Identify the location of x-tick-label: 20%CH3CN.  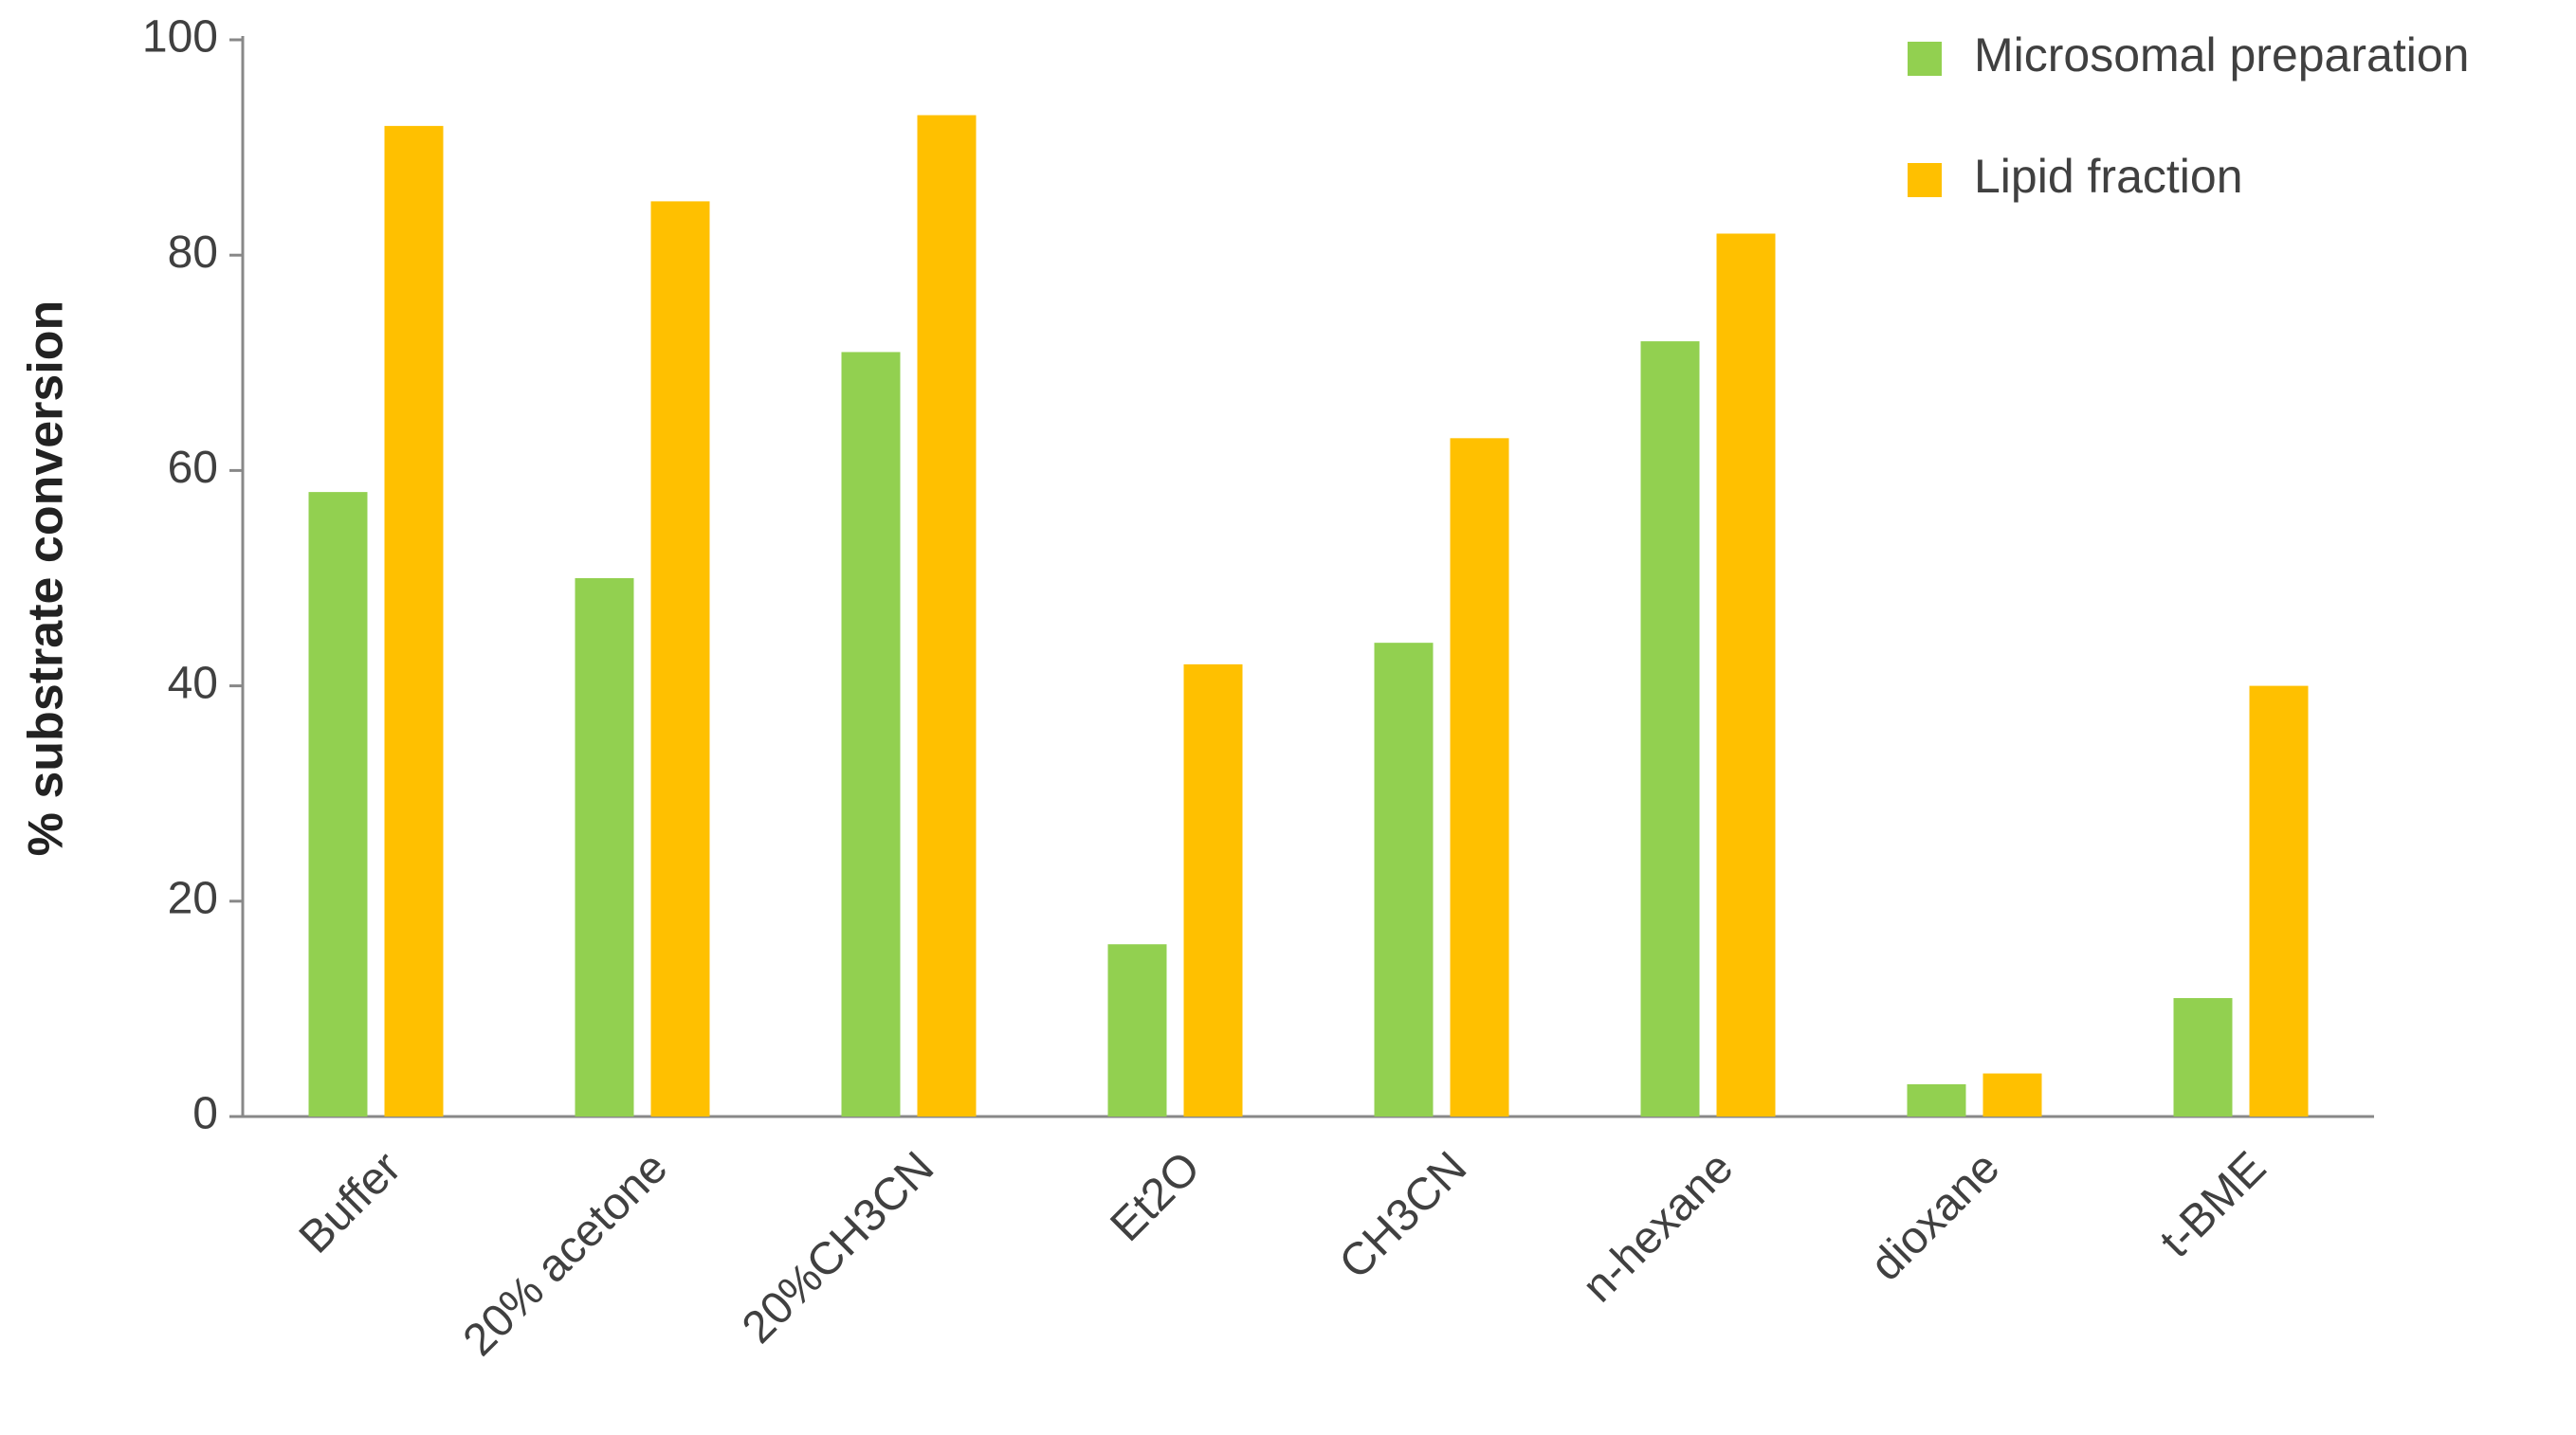
(838, 1247).